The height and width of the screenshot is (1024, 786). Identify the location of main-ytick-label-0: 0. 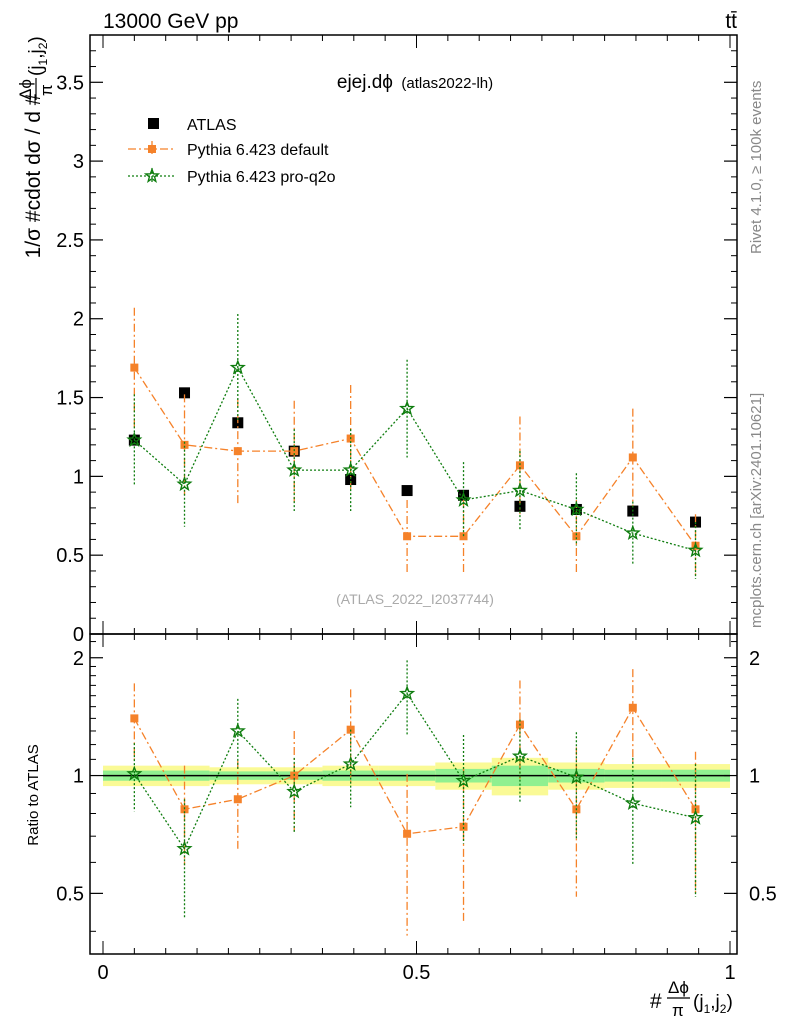
(78, 635).